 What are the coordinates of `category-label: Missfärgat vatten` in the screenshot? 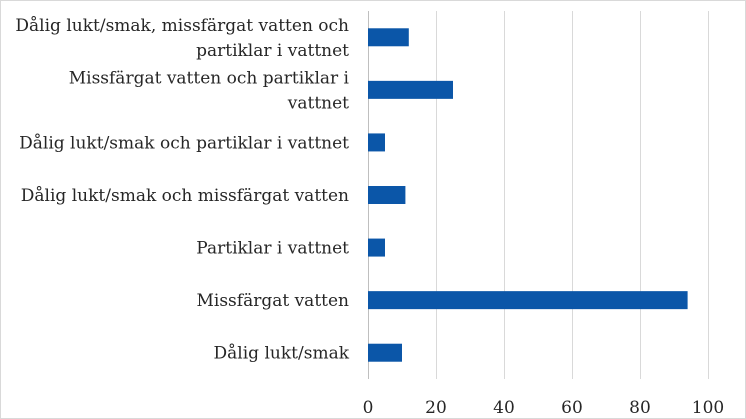 It's located at (272, 301).